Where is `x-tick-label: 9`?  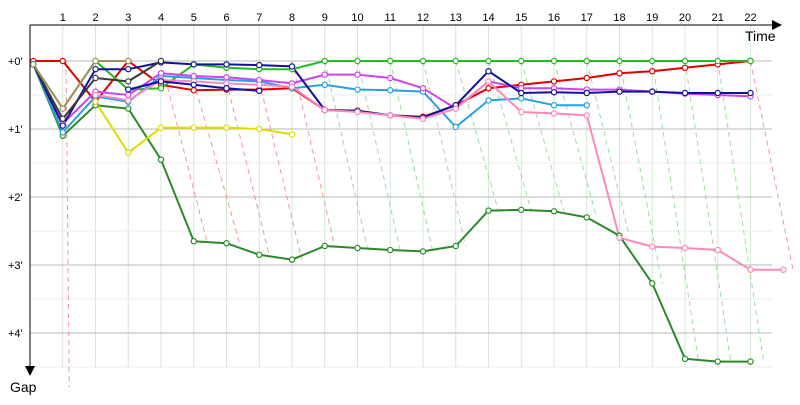
x-tick-label: 9 is located at coordinates (325, 18).